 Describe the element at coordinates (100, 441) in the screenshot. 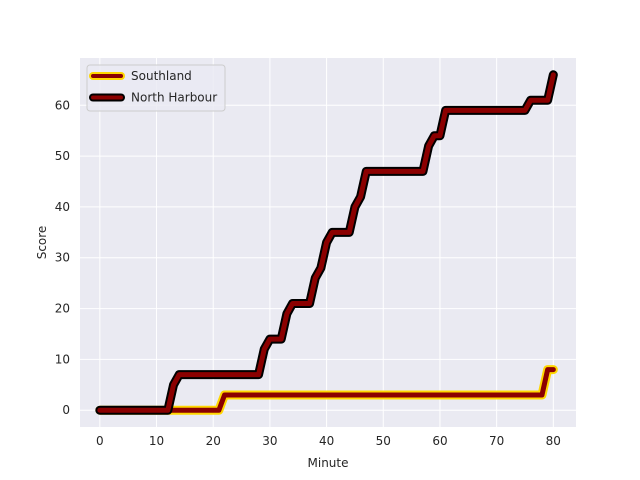

I see `x-tick-label: 0` at that location.